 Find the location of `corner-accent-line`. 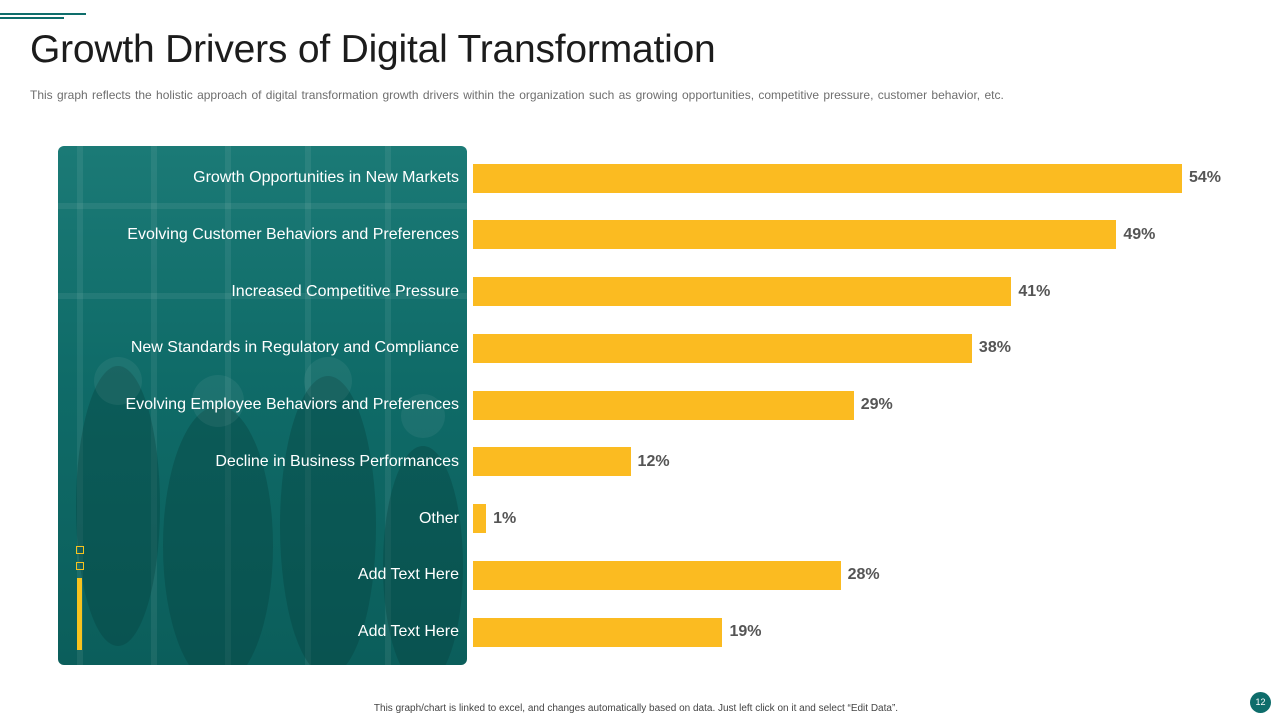

corner-accent-line is located at coordinates (43, 14).